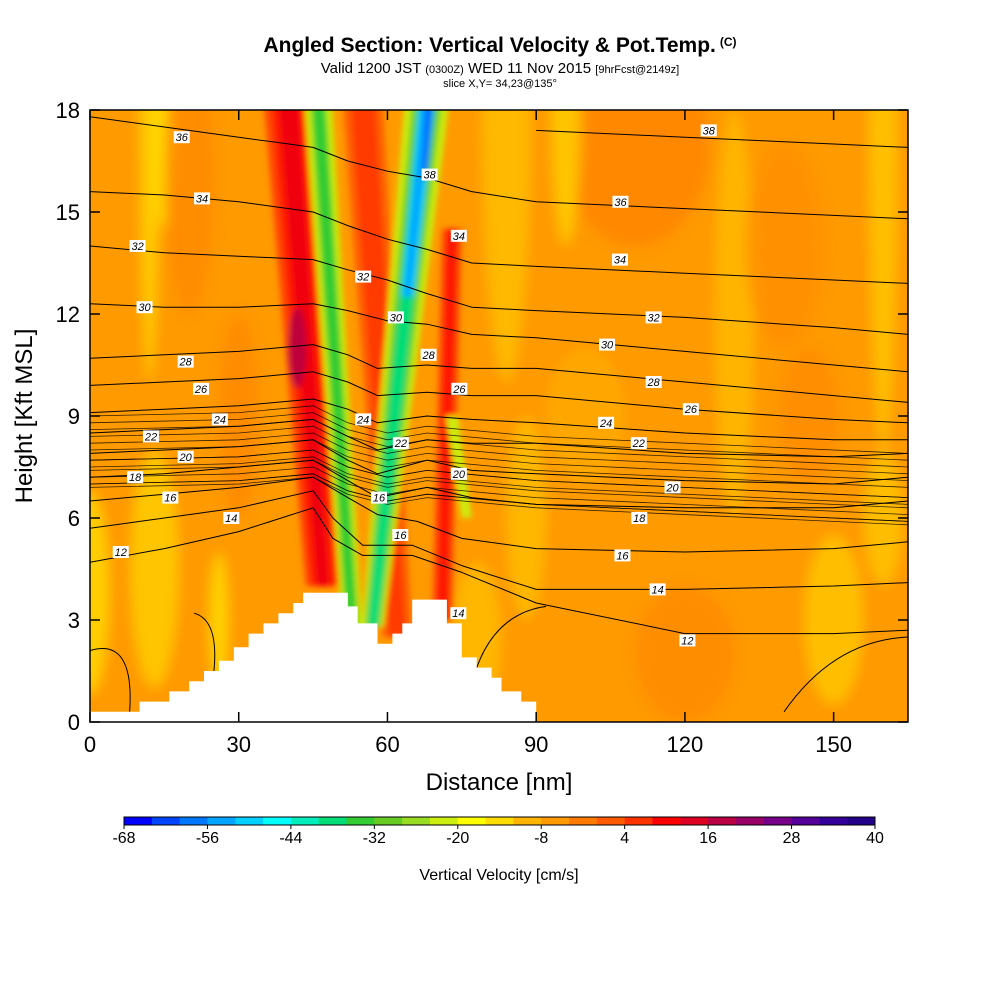 The image size is (1000, 1000). What do you see at coordinates (313, 657) in the screenshot?
I see `terrain` at bounding box center [313, 657].